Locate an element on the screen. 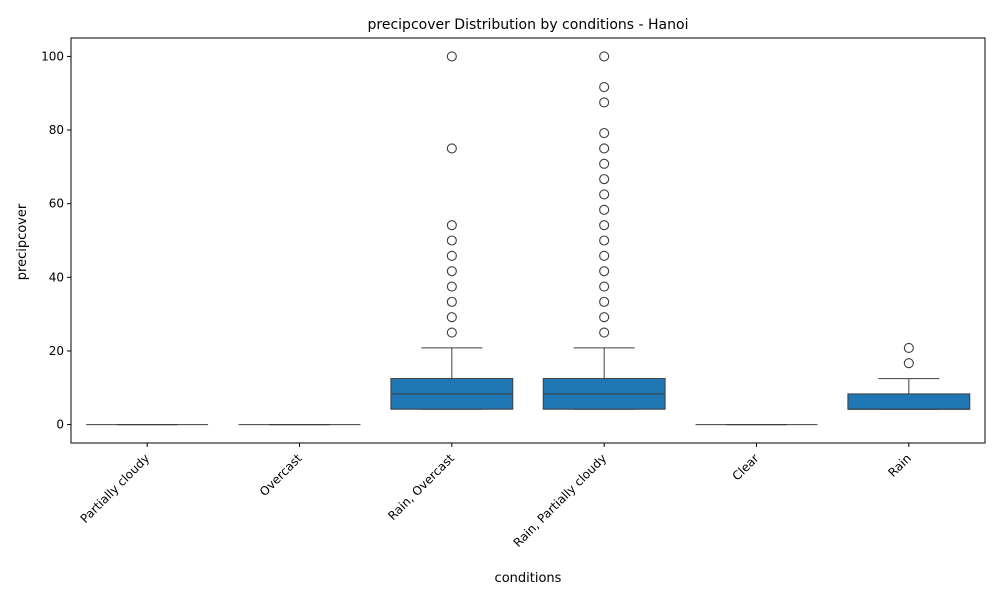  y-tick-label: 80 is located at coordinates (56, 130).